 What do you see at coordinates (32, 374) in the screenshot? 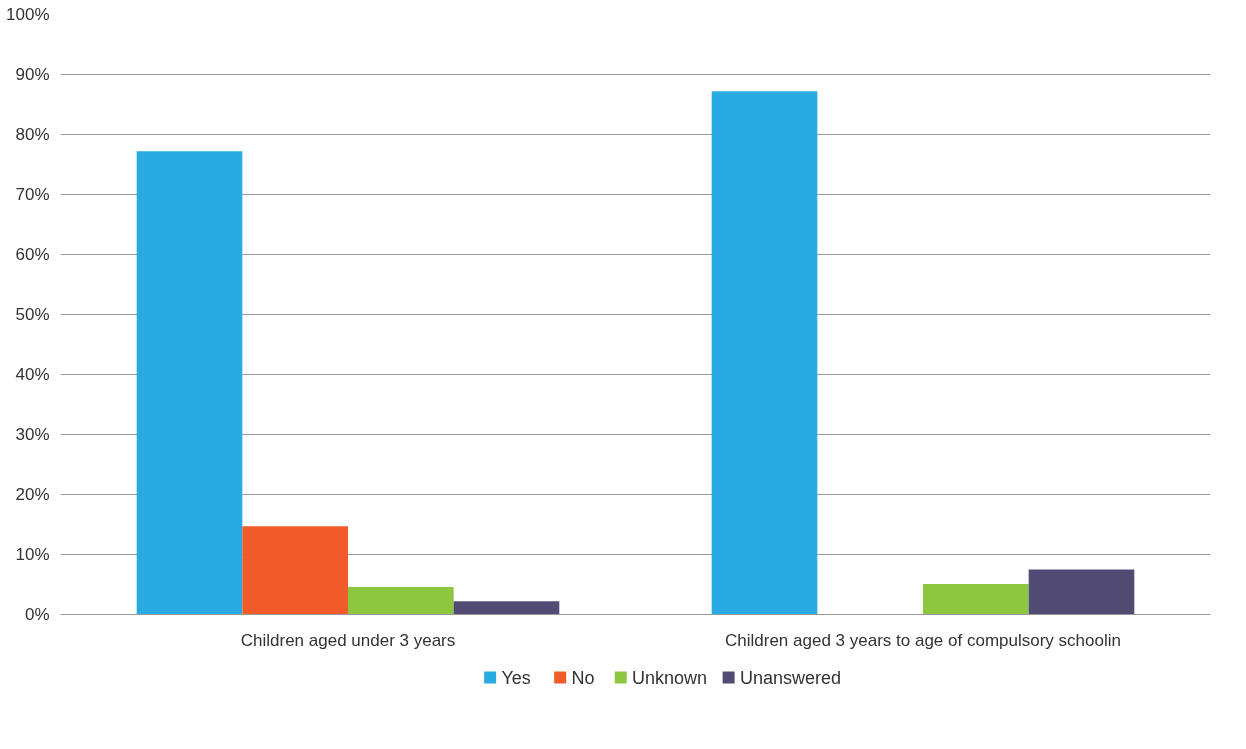
I see `y-tick-label: 40%` at bounding box center [32, 374].